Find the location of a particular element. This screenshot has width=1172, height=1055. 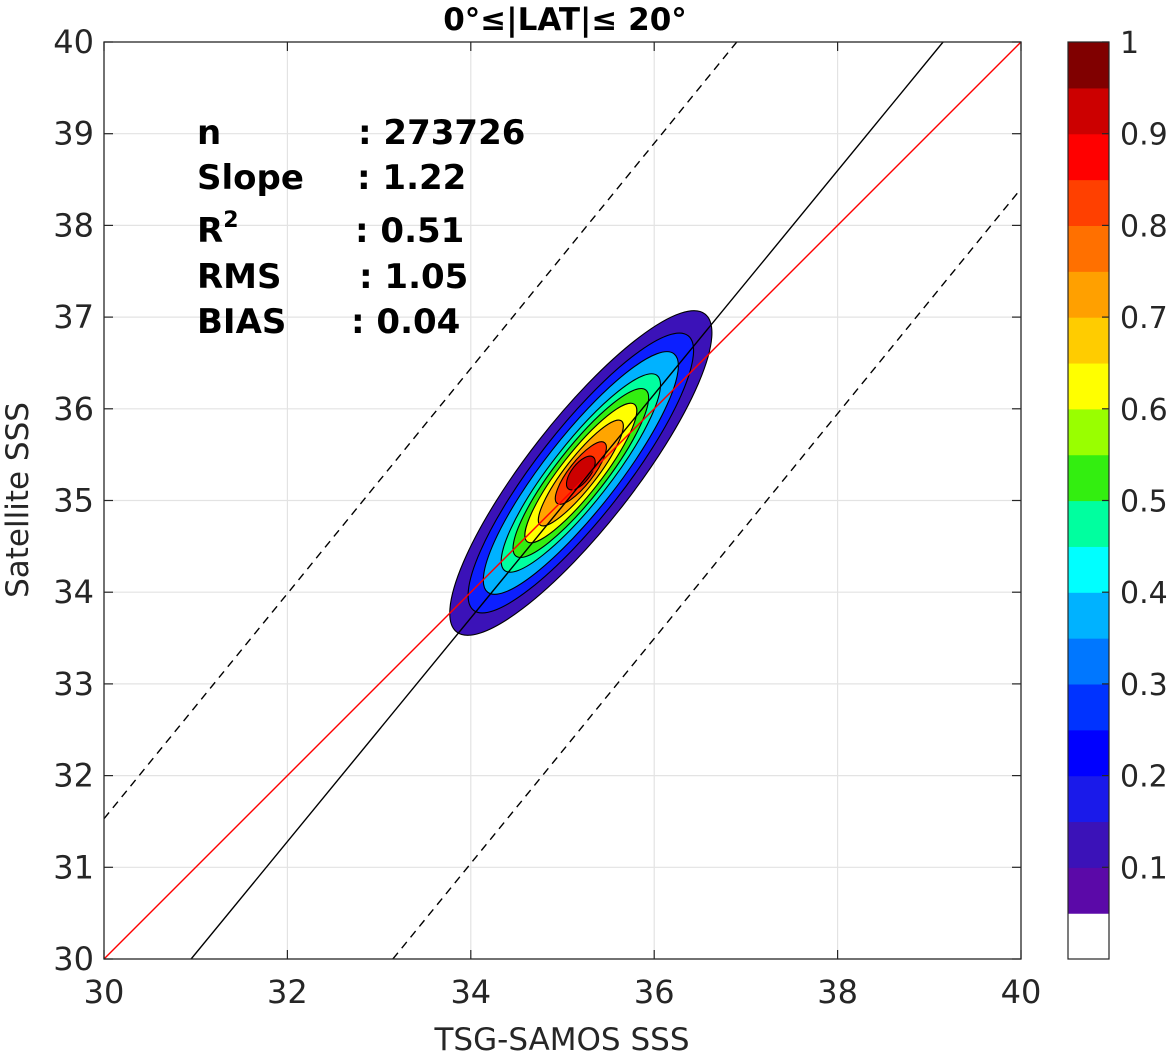

colorbar-tick-label: 0.5 is located at coordinates (1144, 502).